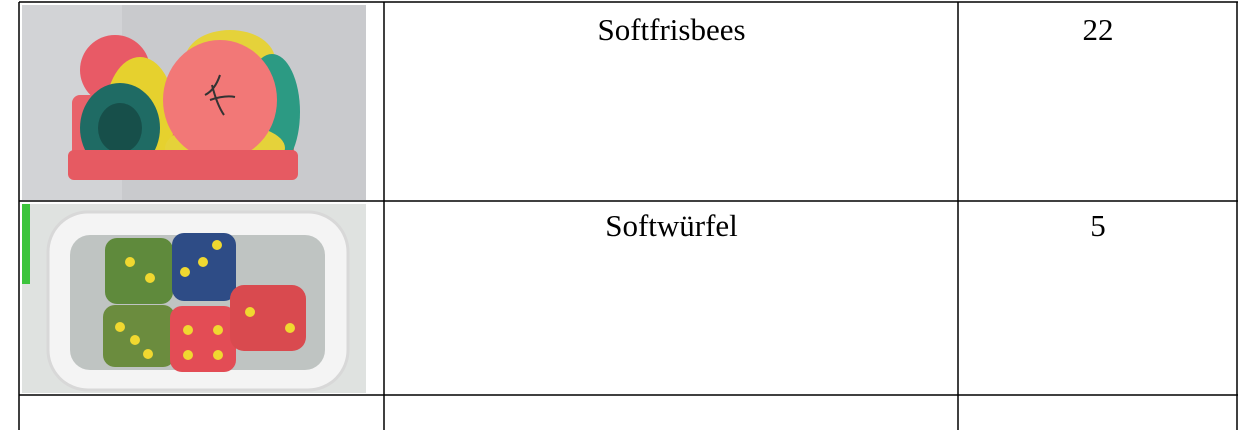  Describe the element at coordinates (1098, 29) in the screenshot. I see `item-count: 22` at that location.